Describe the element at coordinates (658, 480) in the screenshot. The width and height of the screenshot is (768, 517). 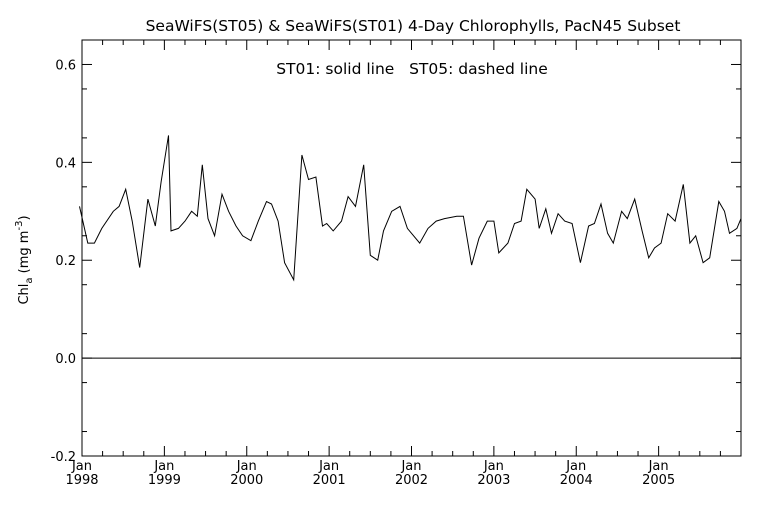
I see `x-tick-year-label: 2005` at that location.